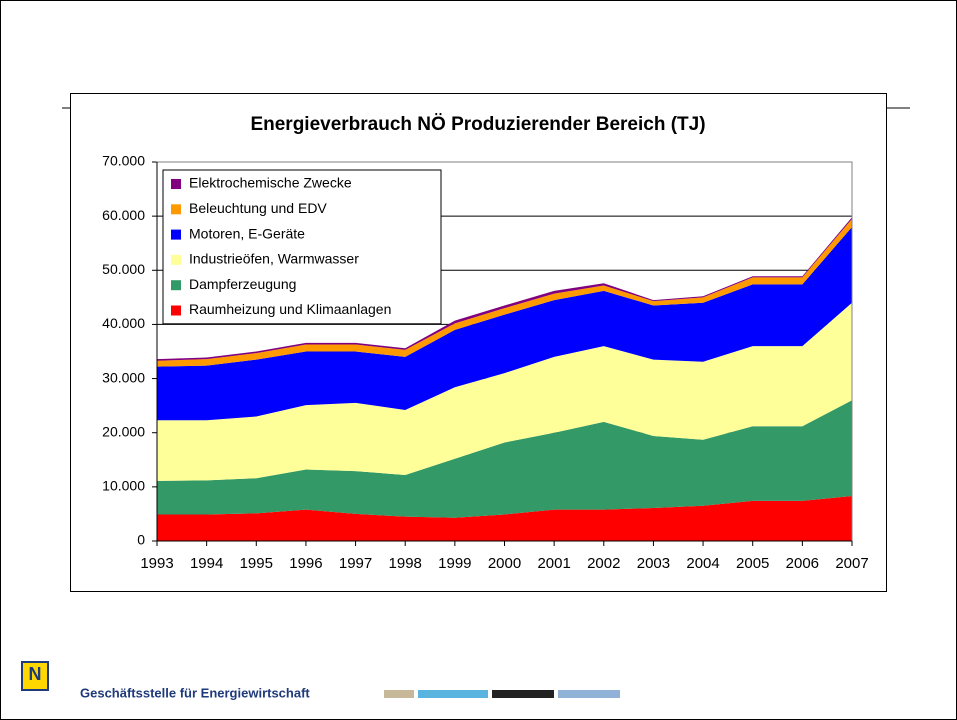 This screenshot has width=957, height=720. Describe the element at coordinates (752, 563) in the screenshot. I see `x-tick-label: 2005` at that location.